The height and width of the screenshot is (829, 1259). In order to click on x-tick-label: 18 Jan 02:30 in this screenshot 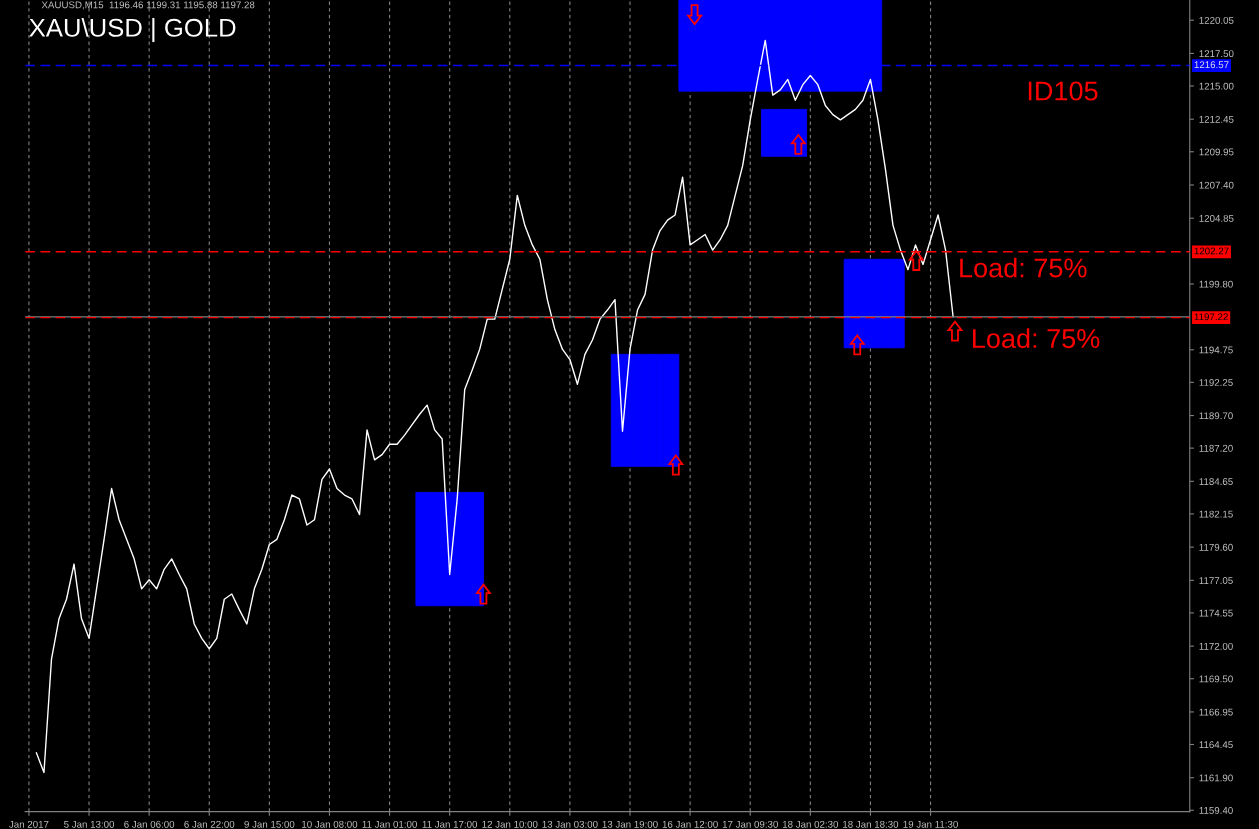, I will do `click(810, 824)`.